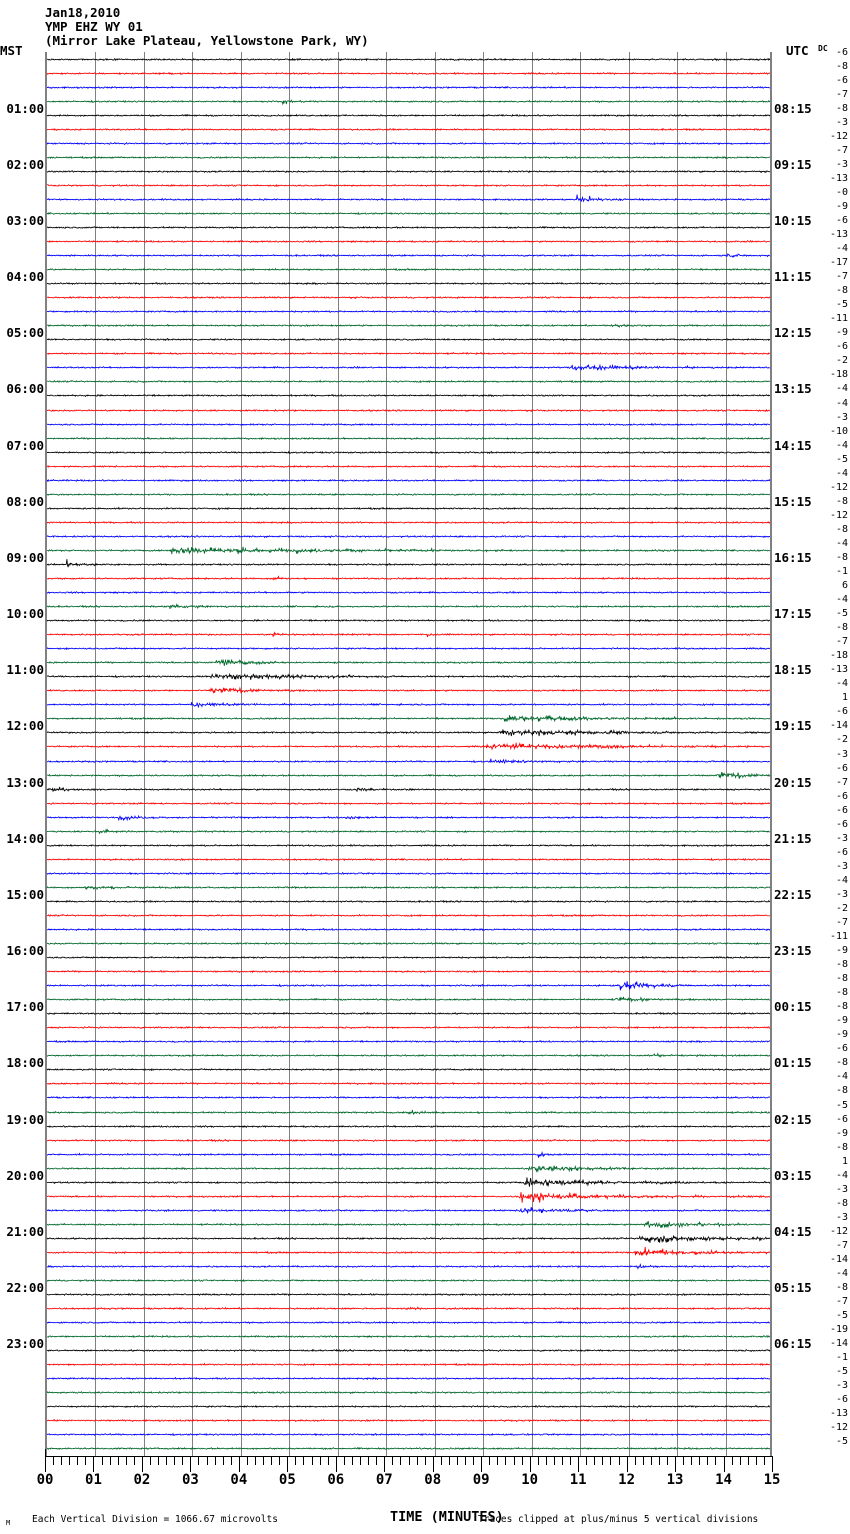  Describe the element at coordinates (239, 1480) in the screenshot. I see `x-axis-tick-label: 04` at that location.